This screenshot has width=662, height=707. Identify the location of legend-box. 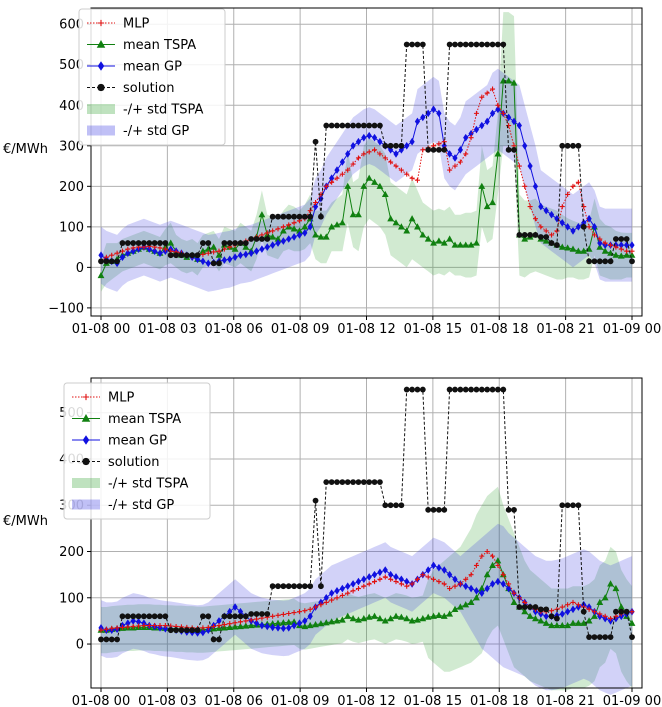
(152, 77).